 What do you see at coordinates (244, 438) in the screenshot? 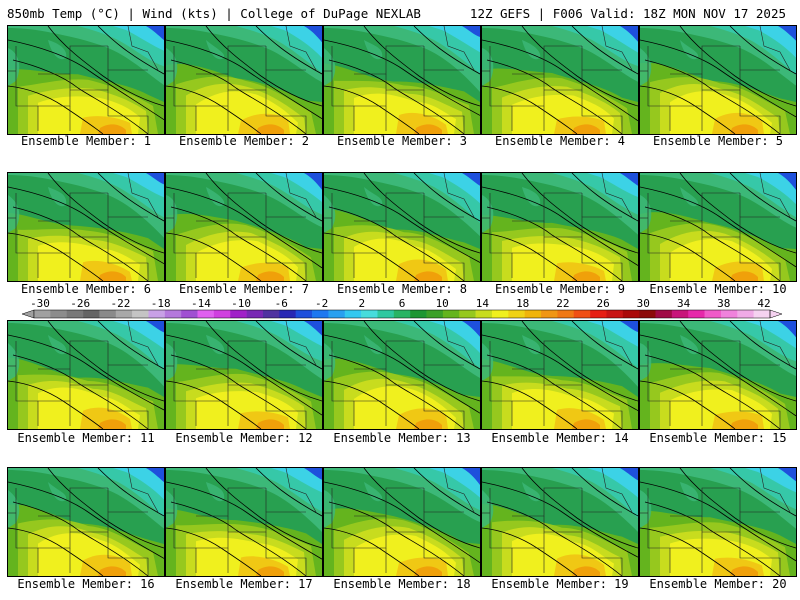
I see `ensemble-member-label: Ensemble Member: 12` at bounding box center [244, 438].